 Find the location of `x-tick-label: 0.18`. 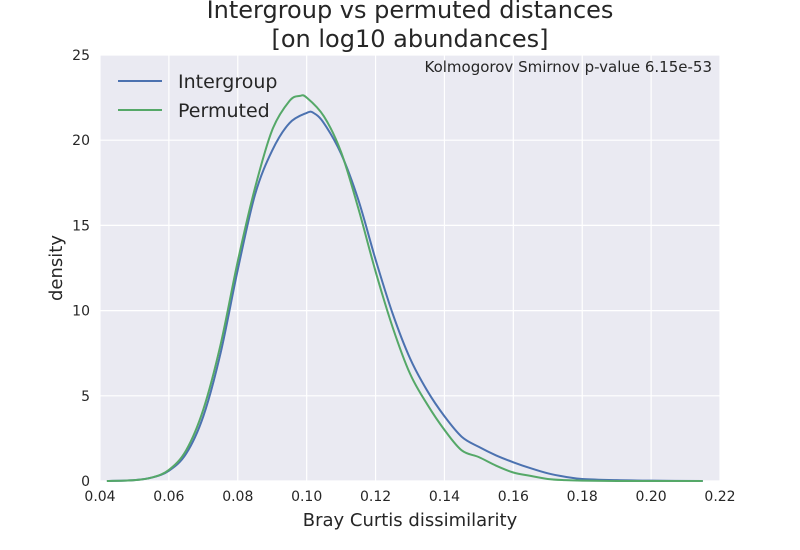

x-tick-label: 0.18 is located at coordinates (582, 497).